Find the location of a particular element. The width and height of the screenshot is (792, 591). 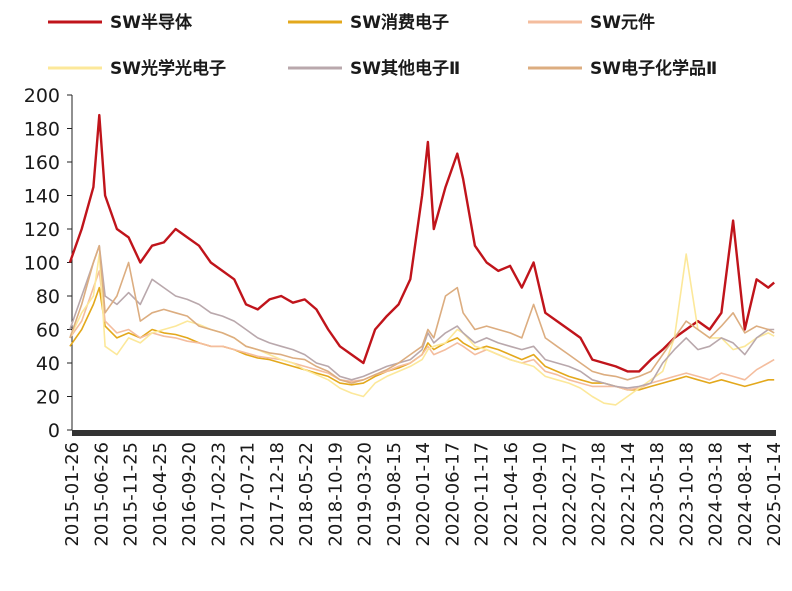

x-tick-label: 2023-05-18 is located at coordinates (657, 494).